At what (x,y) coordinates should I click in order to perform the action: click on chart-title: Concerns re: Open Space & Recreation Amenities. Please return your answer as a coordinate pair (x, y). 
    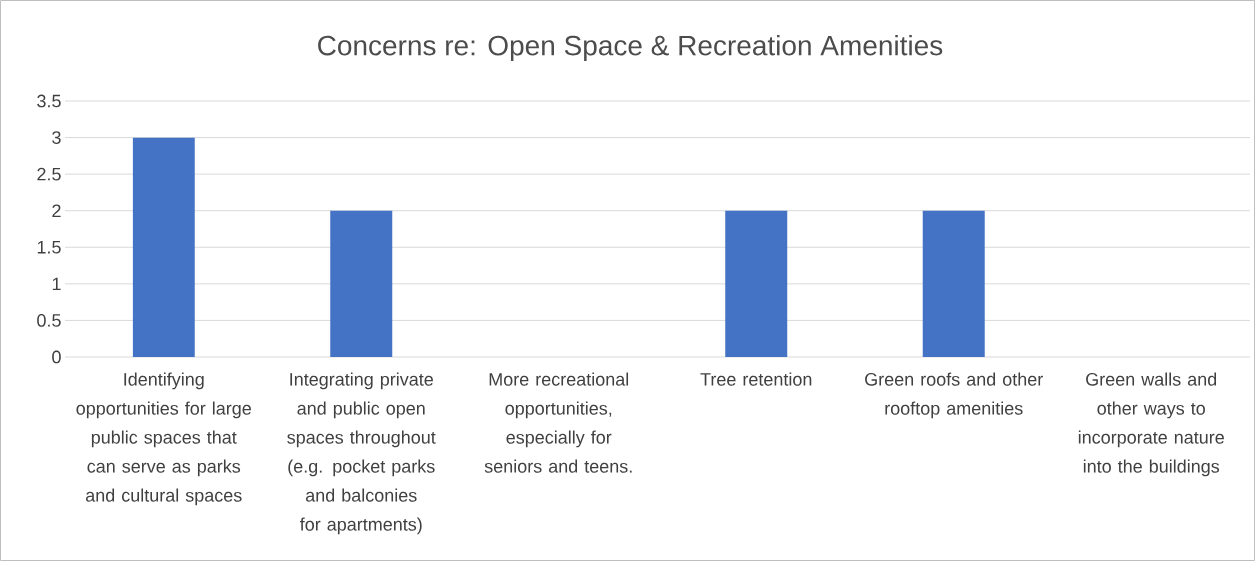
    Looking at the image, I should click on (630, 48).